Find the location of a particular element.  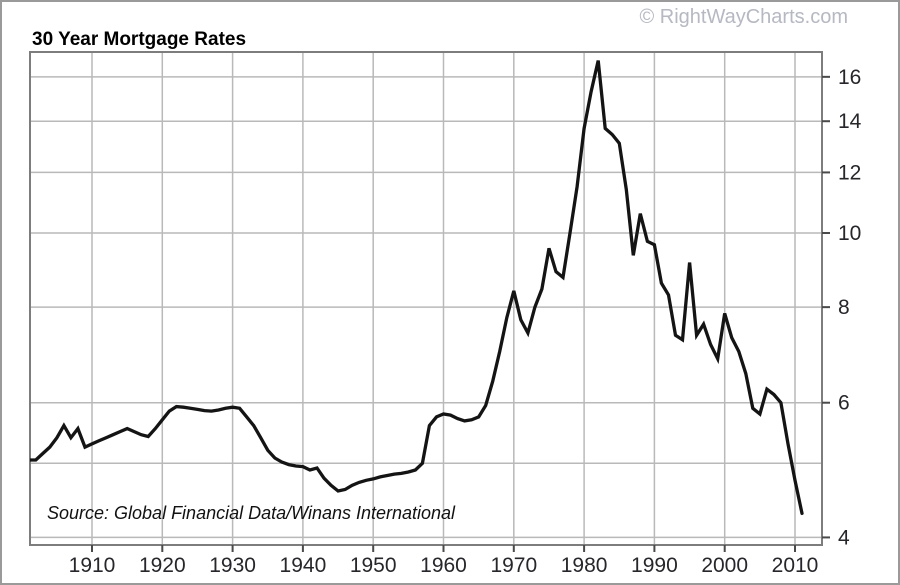

y-tick-label: 14 is located at coordinates (850, 121).